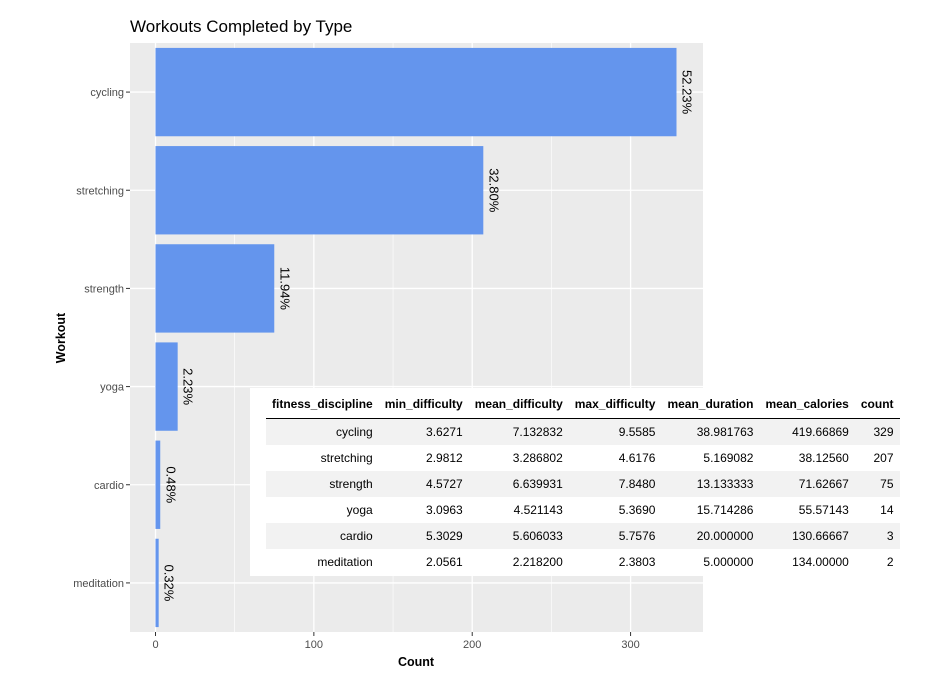  What do you see at coordinates (112, 388) in the screenshot?
I see `y-tick-label-yoga: yoga` at bounding box center [112, 388].